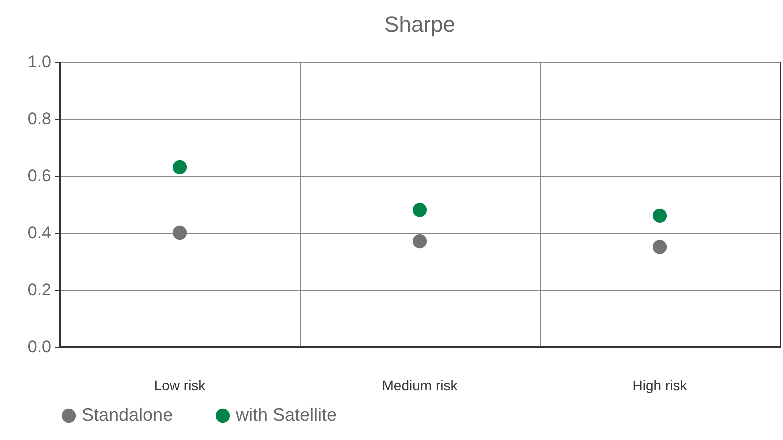 This screenshot has width=783, height=440. I want to click on chart-title: Sharpe, so click(420, 24).